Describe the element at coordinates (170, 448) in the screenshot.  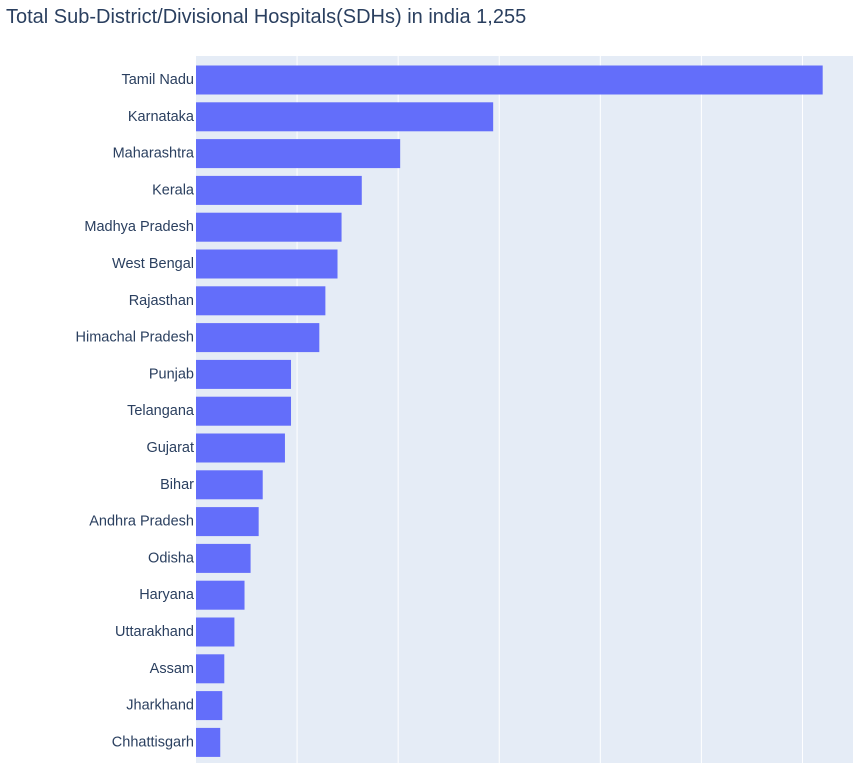
I see `y-tick-label: Gujarat` at that location.